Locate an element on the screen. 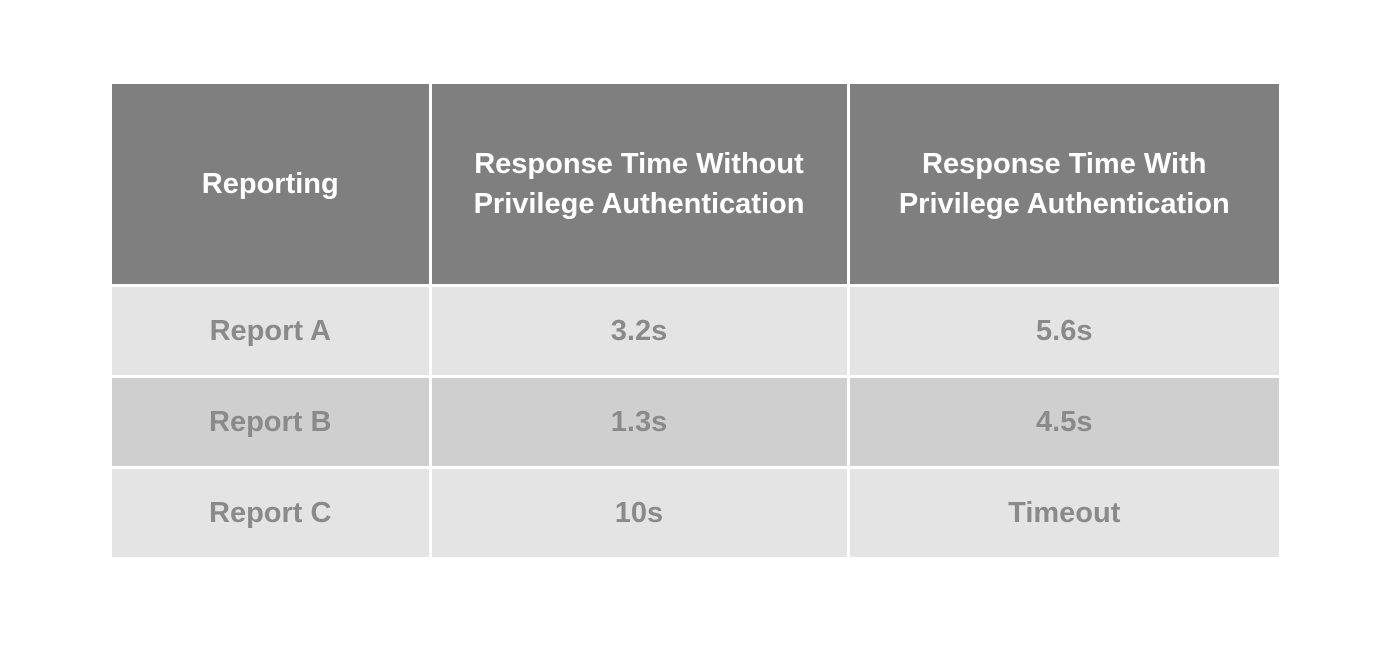  row-label: Report A is located at coordinates (272, 331).